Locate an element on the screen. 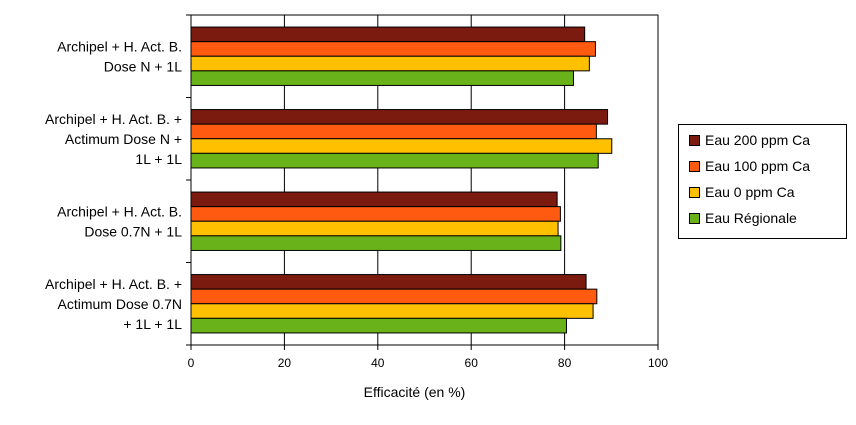  x-tick-label: 0 is located at coordinates (191, 363).